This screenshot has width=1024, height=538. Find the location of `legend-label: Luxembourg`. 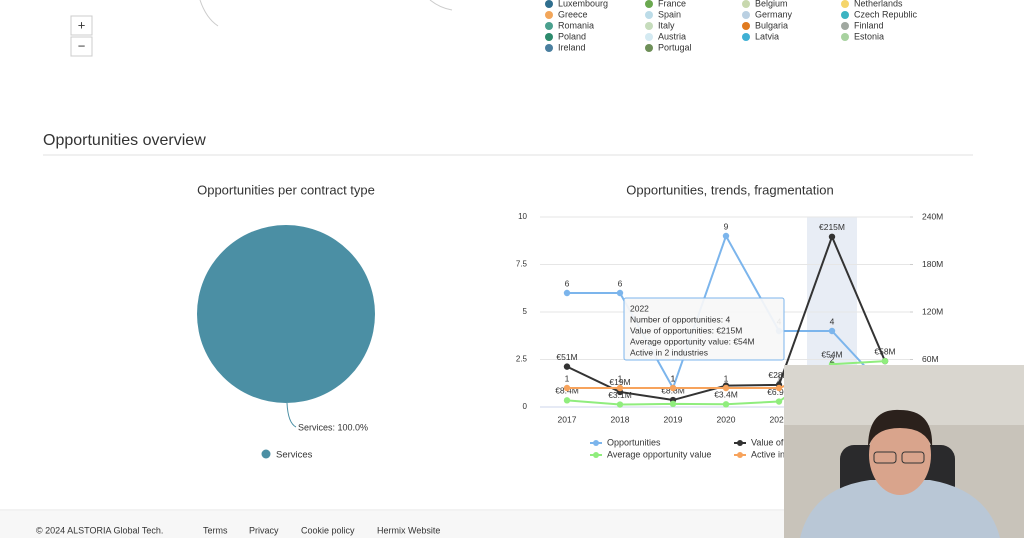

legend-label: Luxembourg is located at coordinates (583, 4).